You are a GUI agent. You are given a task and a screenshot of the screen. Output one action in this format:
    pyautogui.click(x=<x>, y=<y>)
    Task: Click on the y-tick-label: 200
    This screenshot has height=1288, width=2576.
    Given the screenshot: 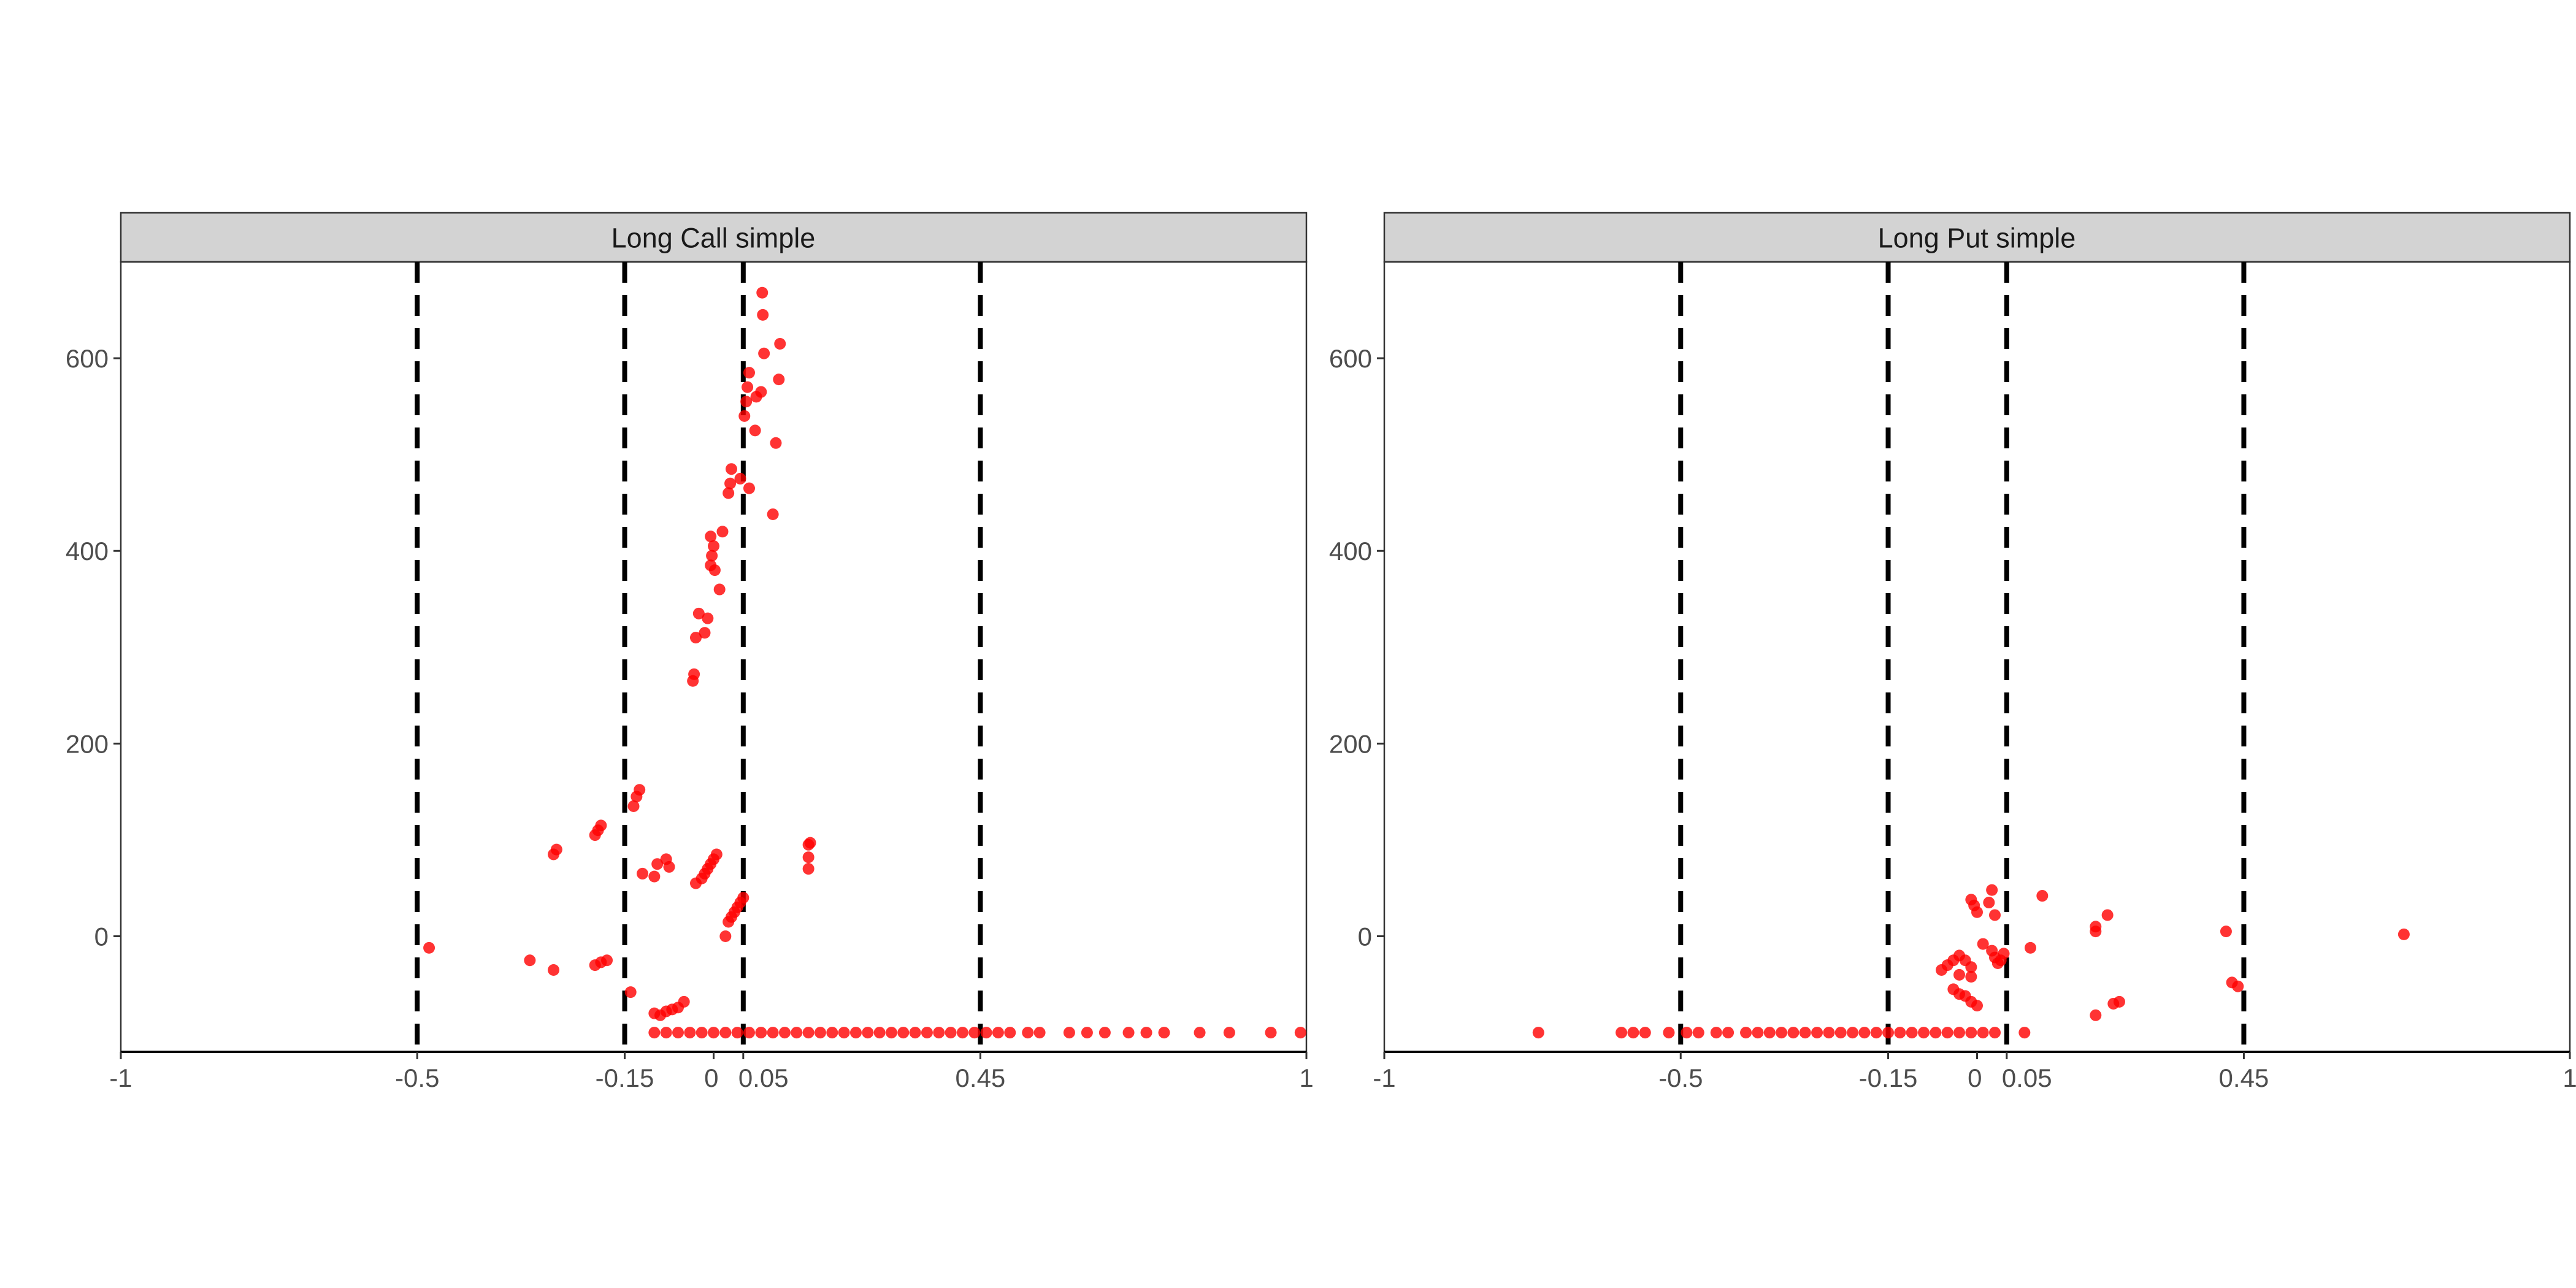 What is the action you would take?
    pyautogui.click(x=87, y=743)
    